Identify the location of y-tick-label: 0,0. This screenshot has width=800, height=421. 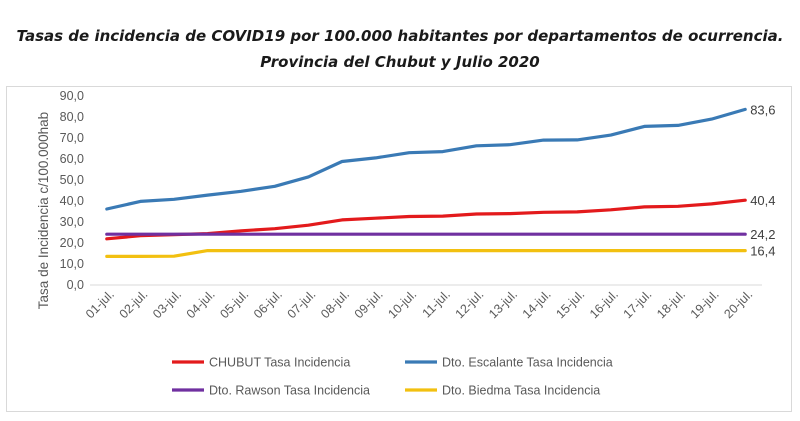
(75, 285).